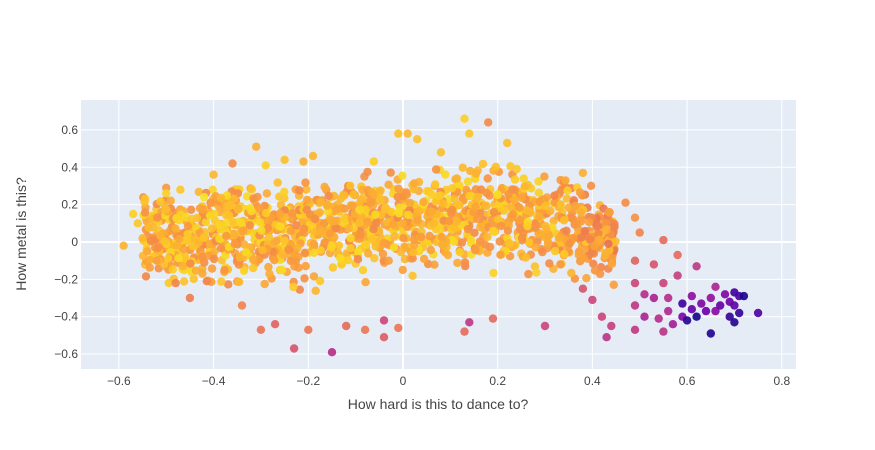 The width and height of the screenshot is (875, 450). Describe the element at coordinates (21, 234) in the screenshot. I see `y-axis-title: How metal is this?` at that location.